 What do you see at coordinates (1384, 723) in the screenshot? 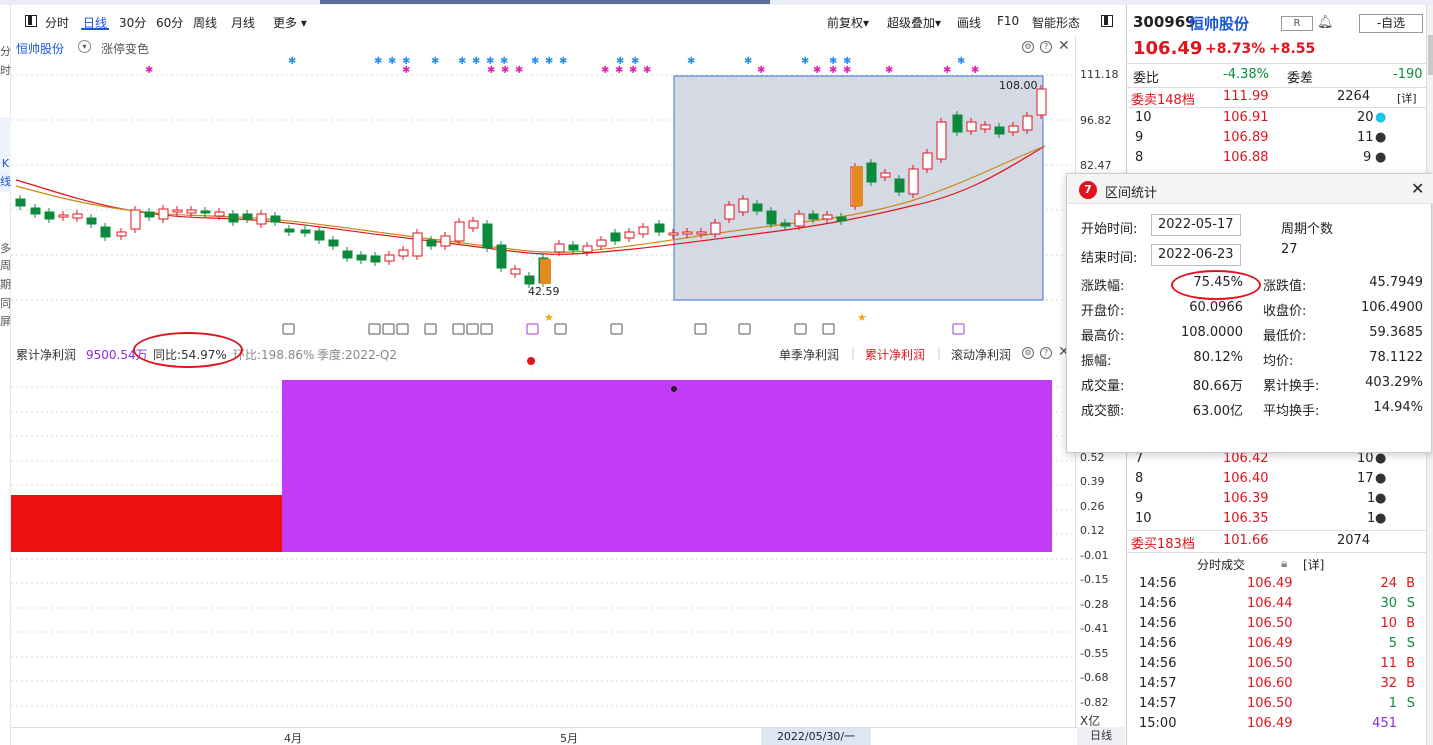
I see `tick-volume: 451` at bounding box center [1384, 723].